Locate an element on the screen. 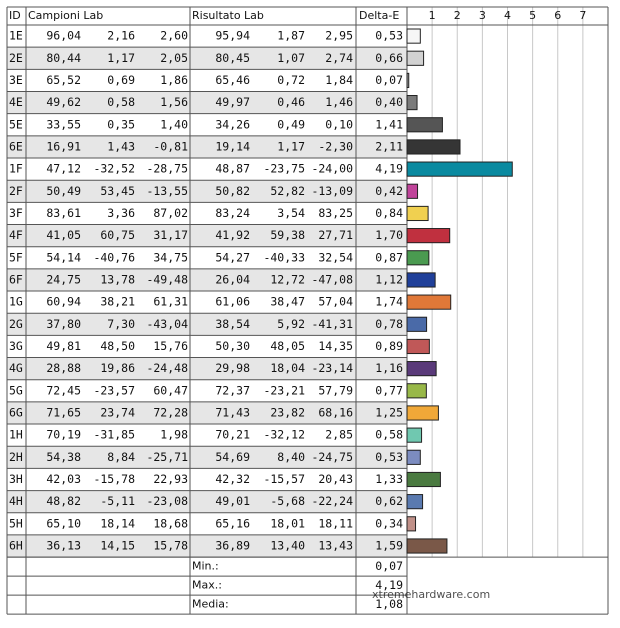 The image size is (620, 628). risultato-value: 42,32 is located at coordinates (232, 479).